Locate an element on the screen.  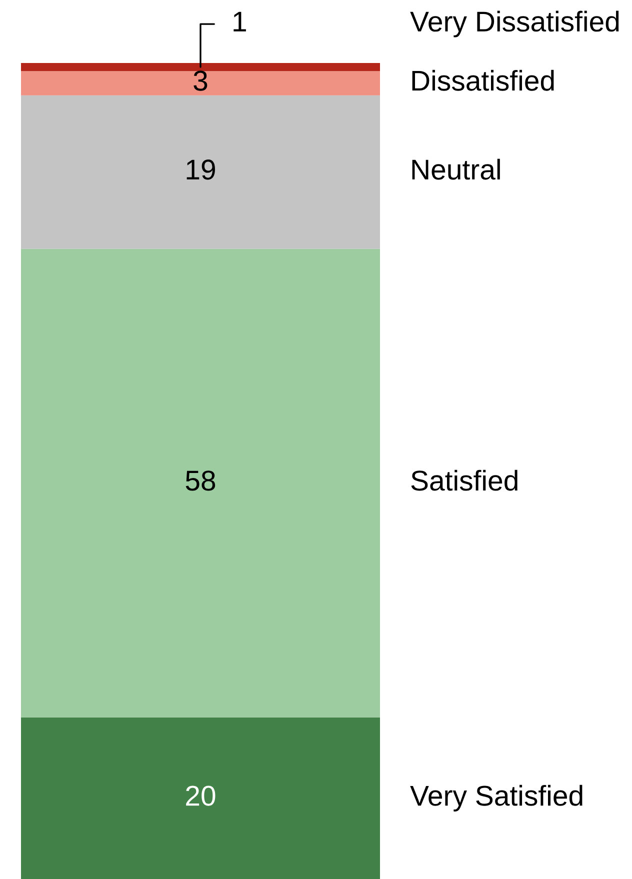
data-label: 20 is located at coordinates (201, 796).